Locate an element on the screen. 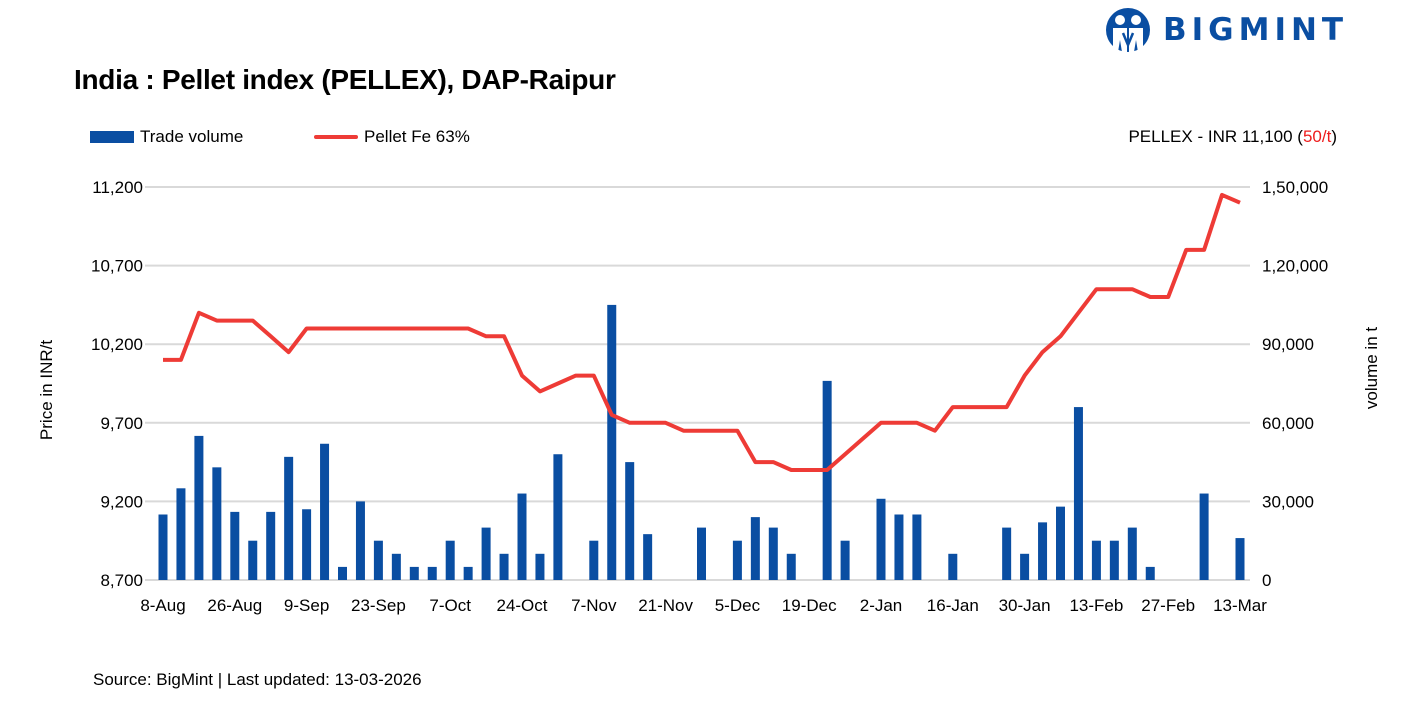  y-right-tick-label: 90,000 is located at coordinates (1288, 344).